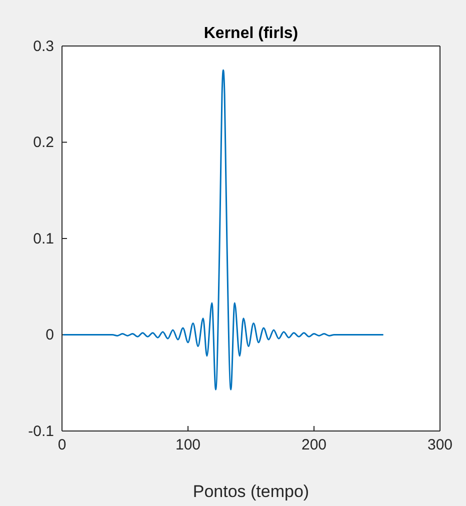 The image size is (466, 506). What do you see at coordinates (43, 143) in the screenshot?
I see `y-tick-label: 0.2` at bounding box center [43, 143].